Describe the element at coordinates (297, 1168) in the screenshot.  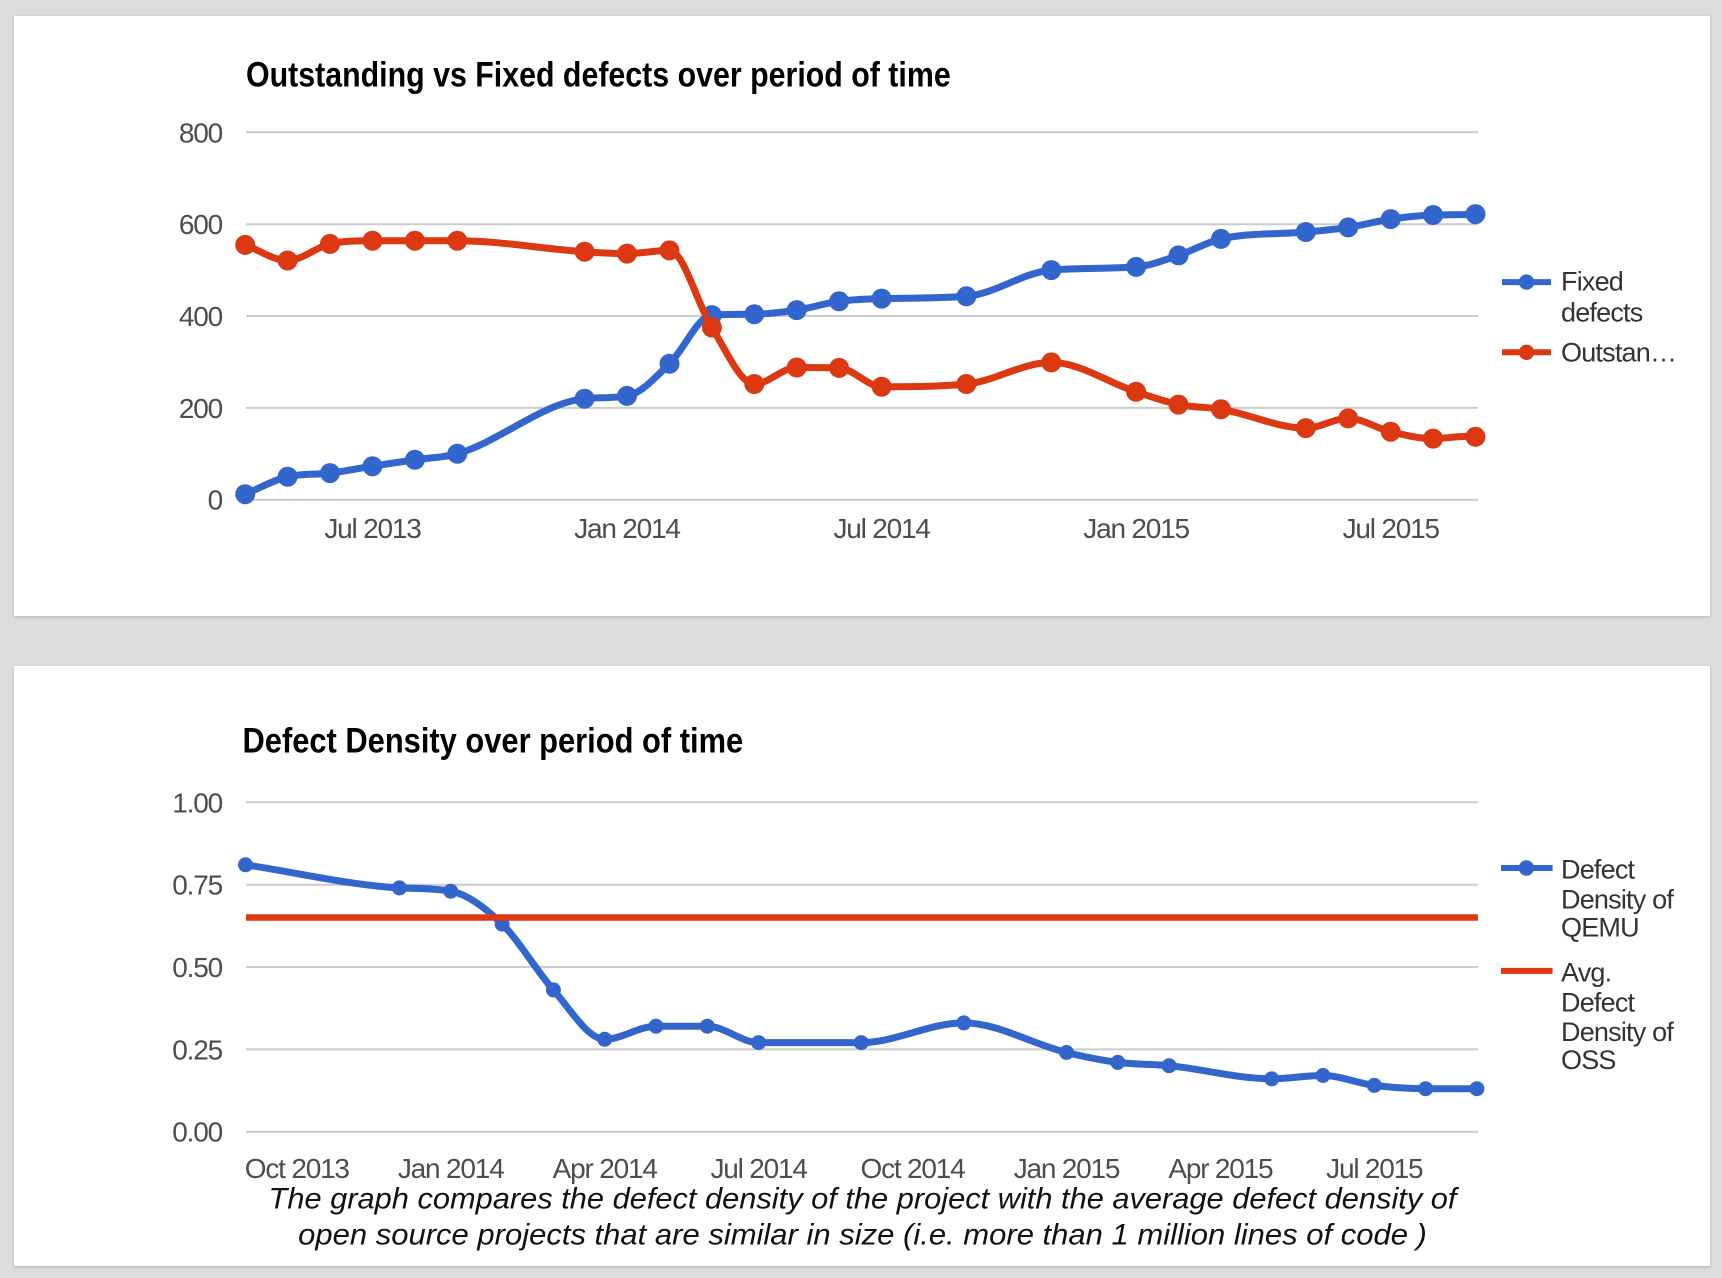
I see `svg-text: Oct 2013` at that location.